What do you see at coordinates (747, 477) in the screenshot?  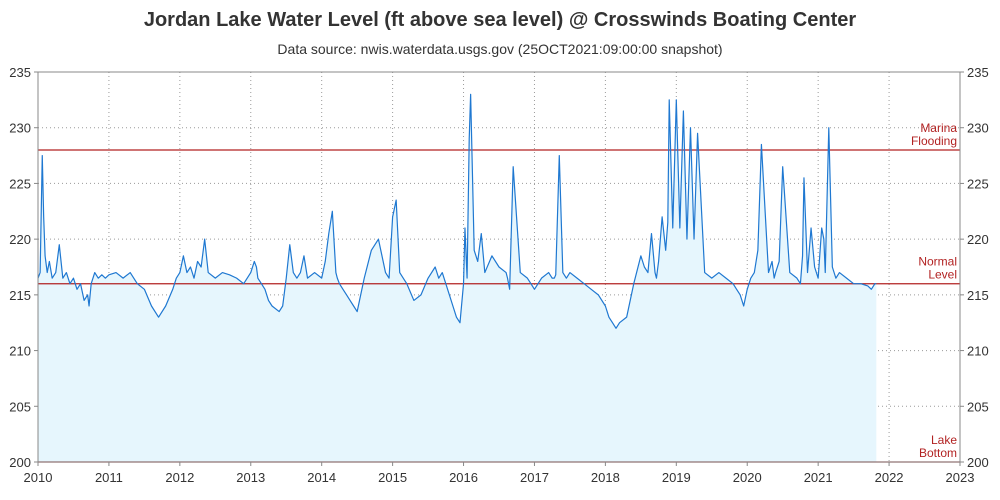 I see `x-tick-label: 2020` at bounding box center [747, 477].